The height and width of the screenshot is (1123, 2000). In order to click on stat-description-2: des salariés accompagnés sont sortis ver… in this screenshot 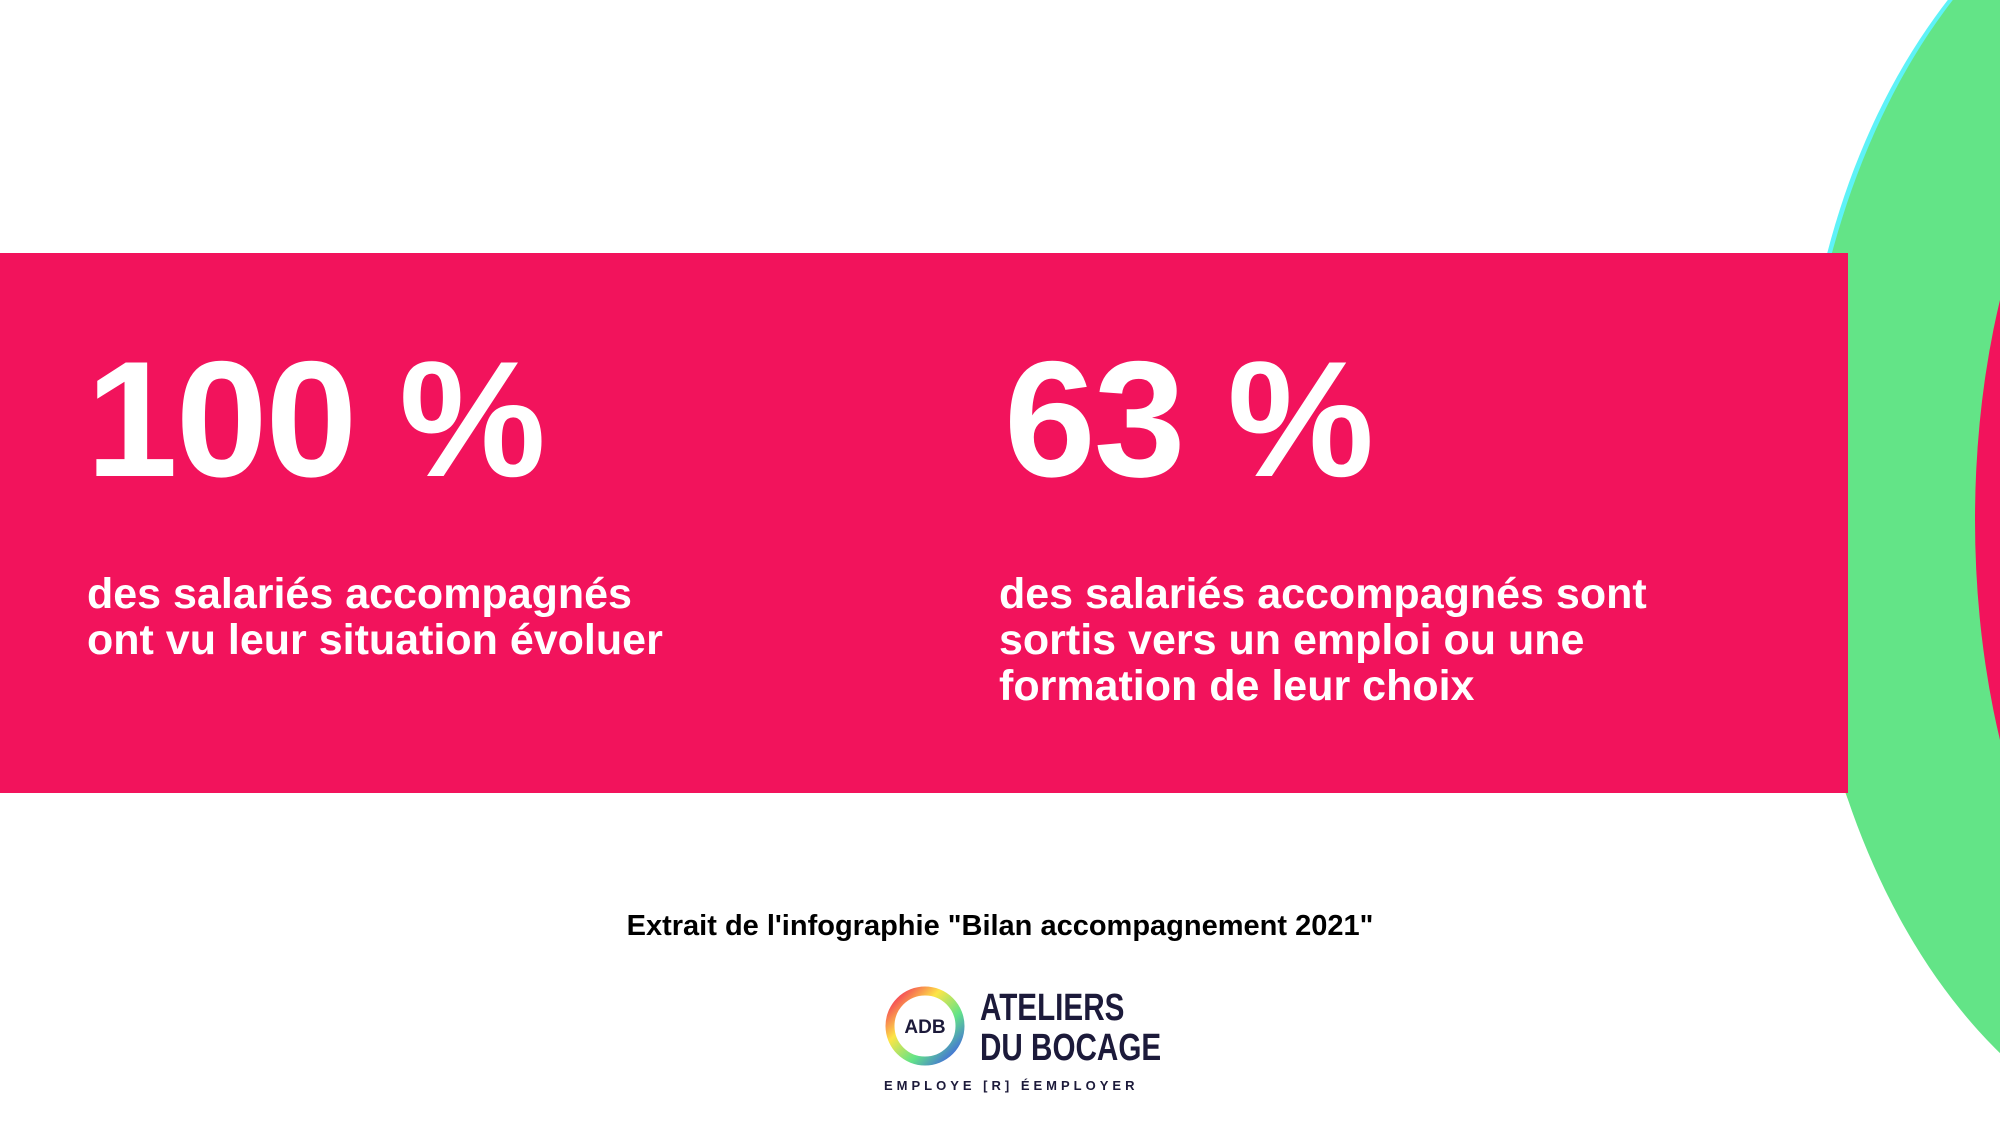, I will do `click(1323, 640)`.